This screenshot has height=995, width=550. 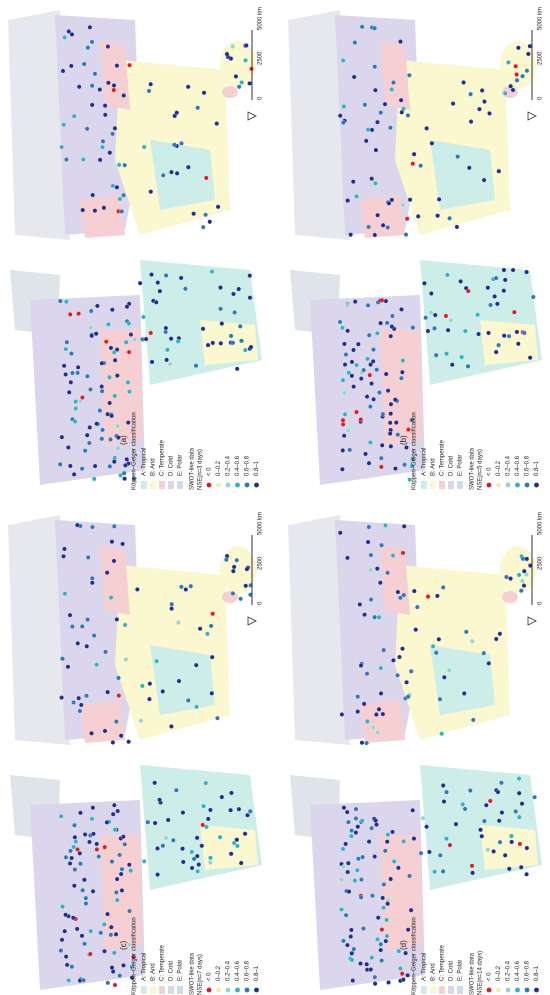 What do you see at coordinates (145, 462) in the screenshot?
I see `legend-label: A: Tropical` at bounding box center [145, 462].